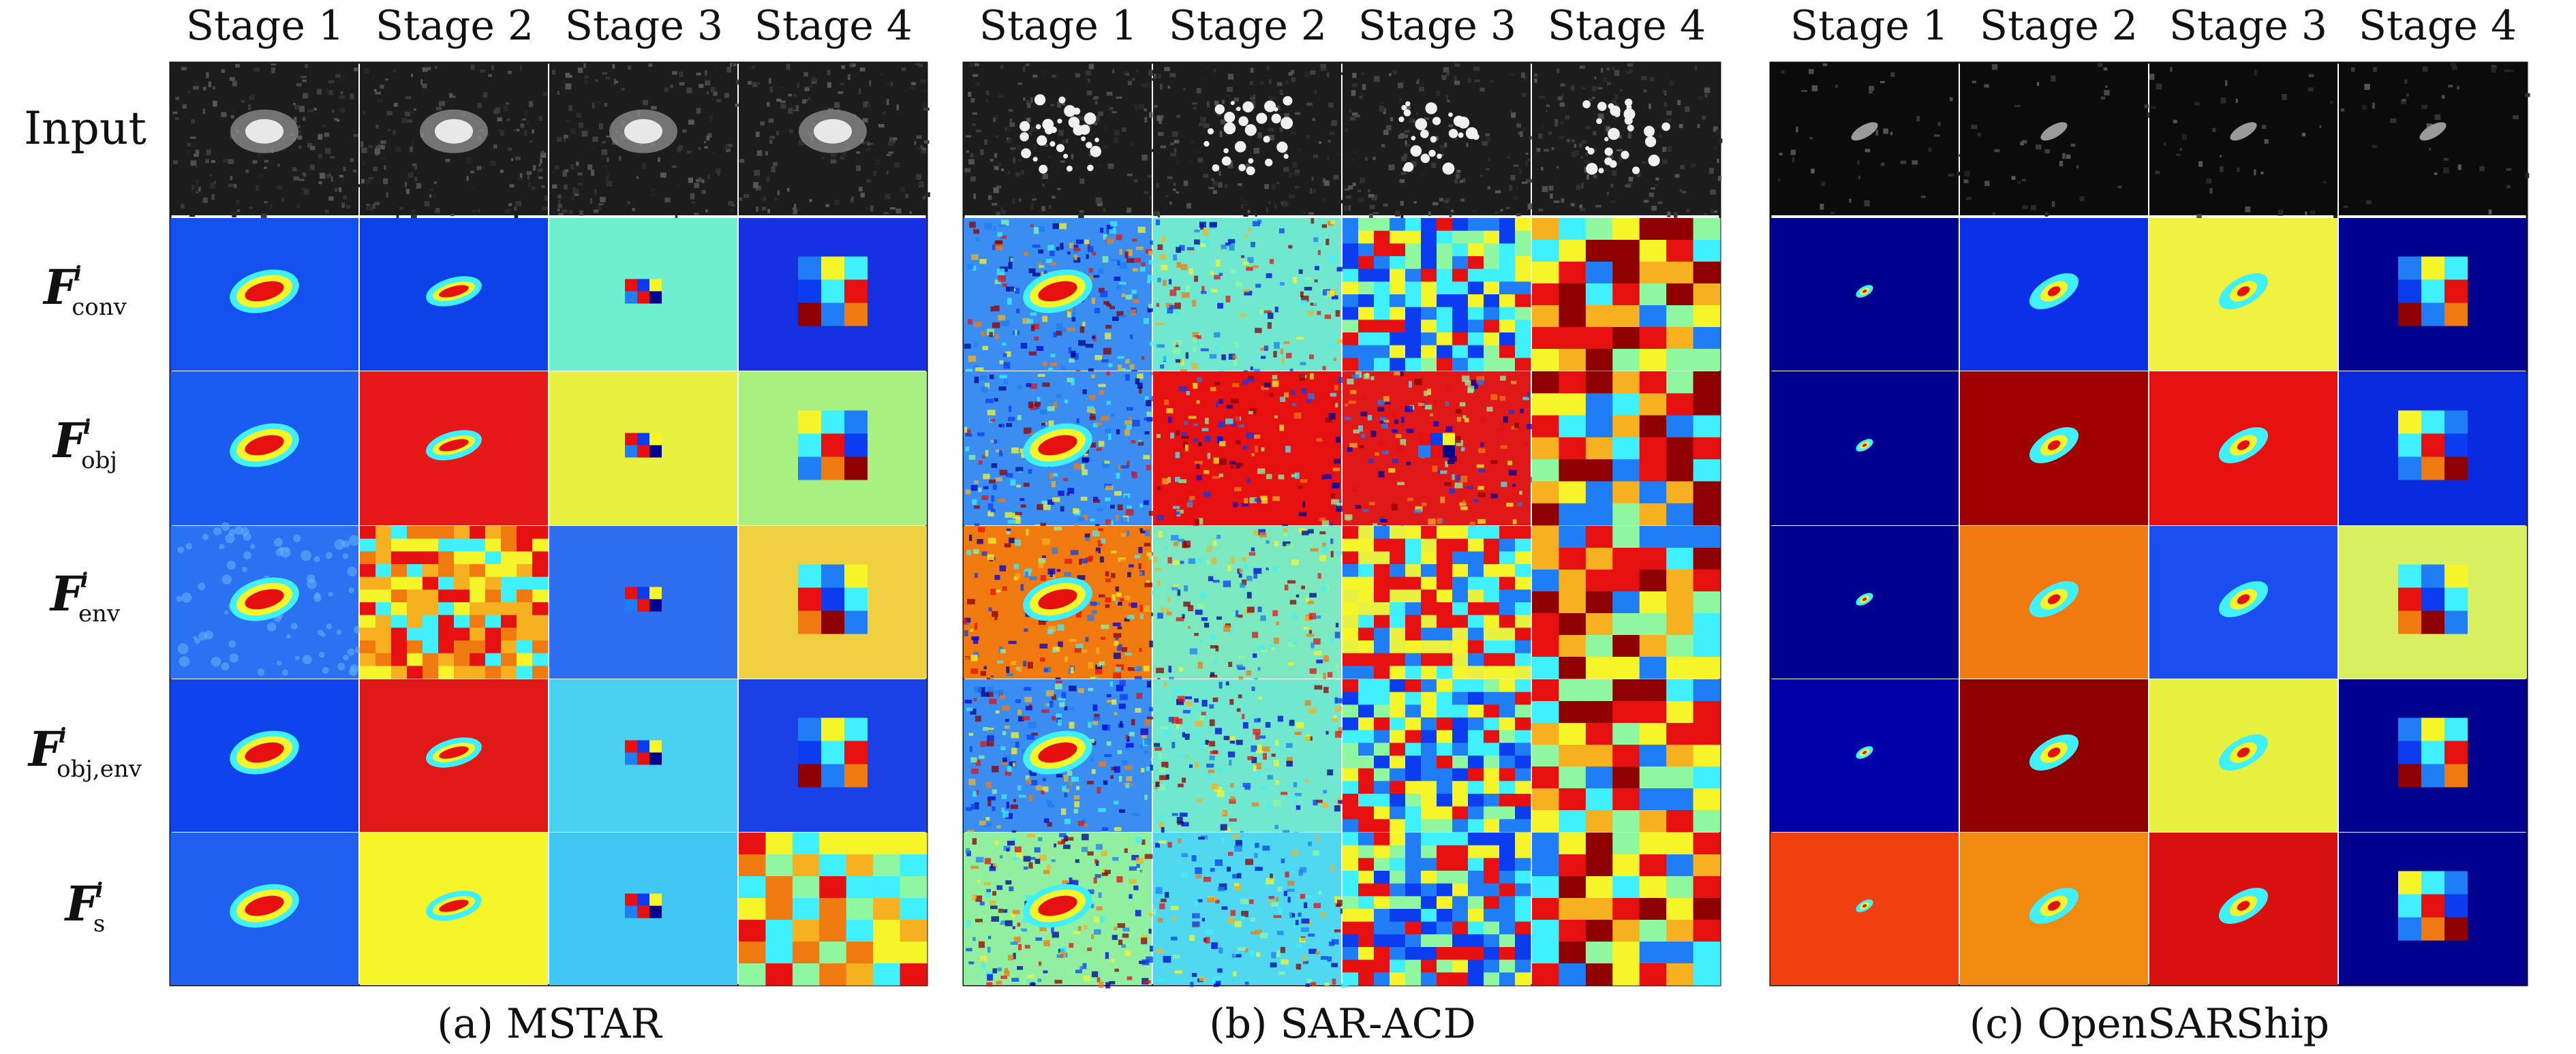  Describe the element at coordinates (2149, 1024) in the screenshot. I see `panel-caption-opensarship: (c) OpenSARShip` at that location.